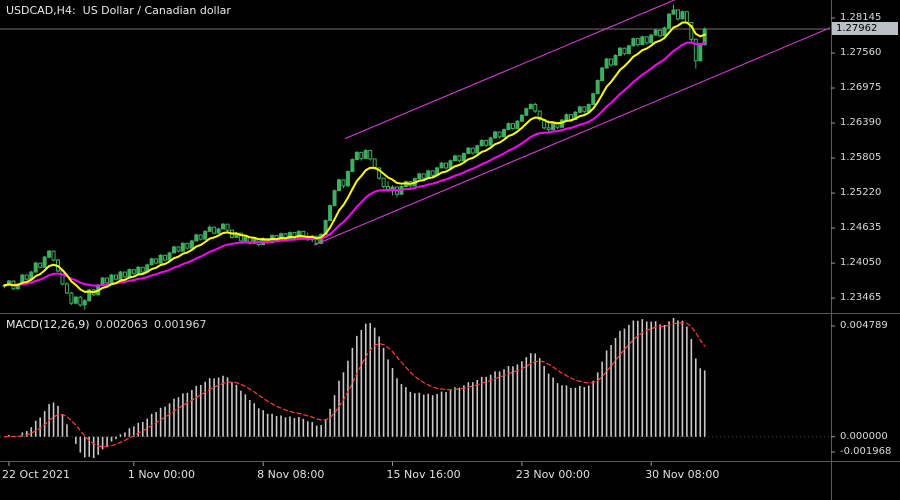  I want to click on time-axis-label: 1 Nov 00:00, so click(161, 474).